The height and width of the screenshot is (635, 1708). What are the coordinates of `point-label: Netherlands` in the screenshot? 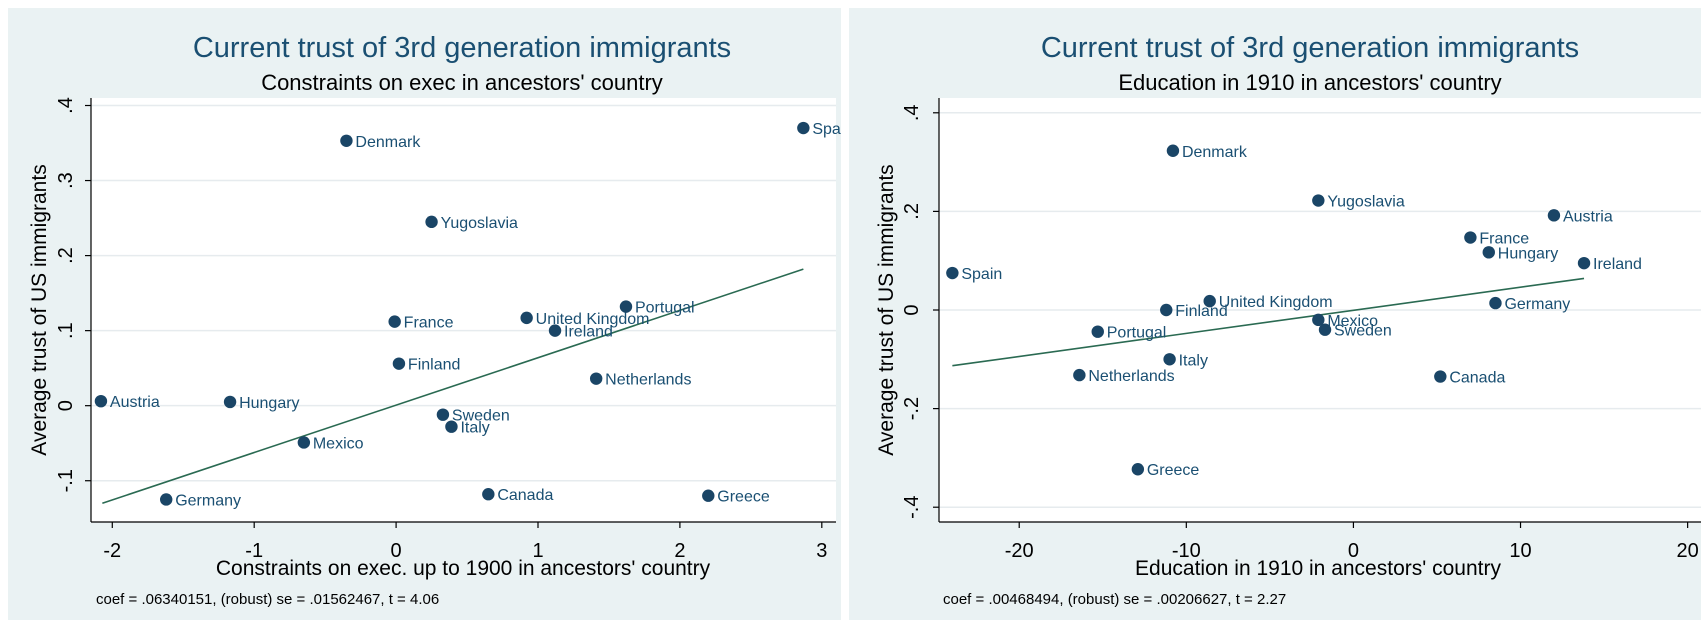 It's located at (1131, 376).